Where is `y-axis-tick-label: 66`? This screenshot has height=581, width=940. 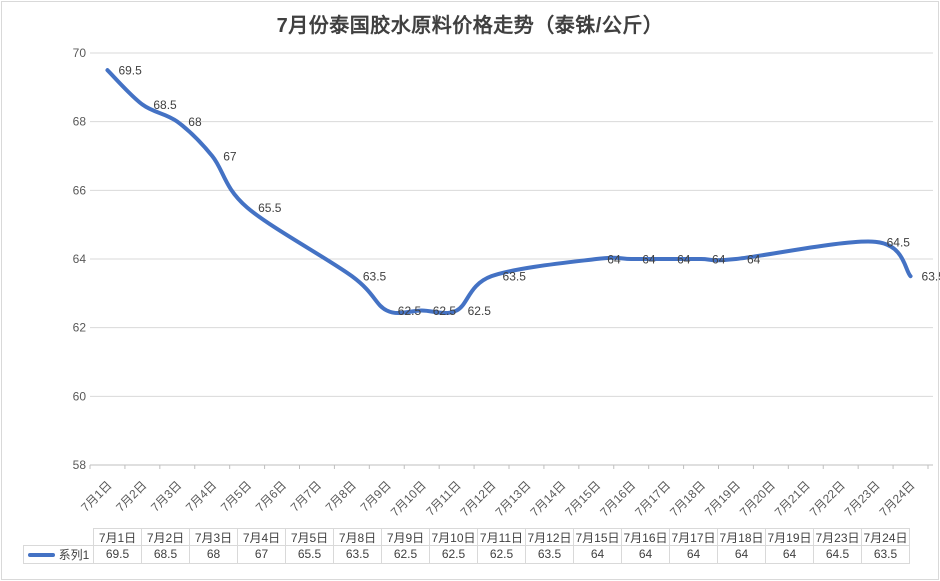
y-axis-tick-label: 66 is located at coordinates (80, 190).